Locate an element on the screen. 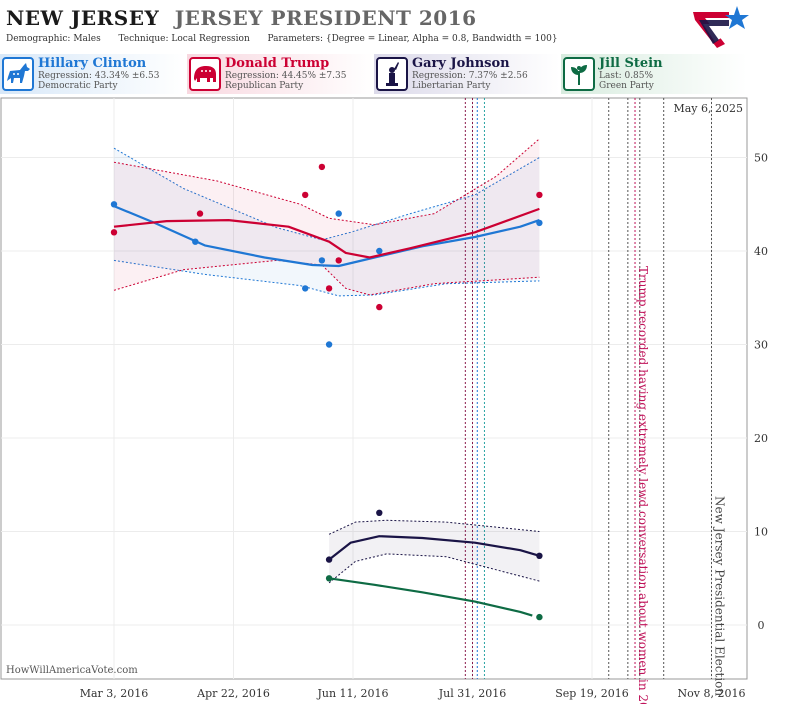  parameters-label: Parameters: is located at coordinates (295, 39).